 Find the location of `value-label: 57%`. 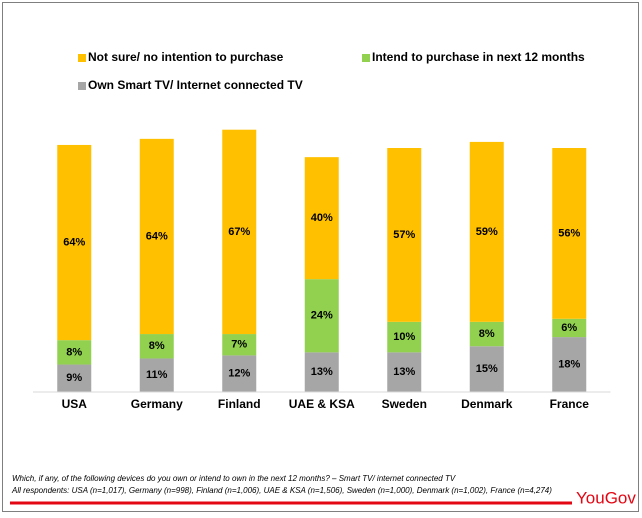

value-label: 57% is located at coordinates (404, 235).